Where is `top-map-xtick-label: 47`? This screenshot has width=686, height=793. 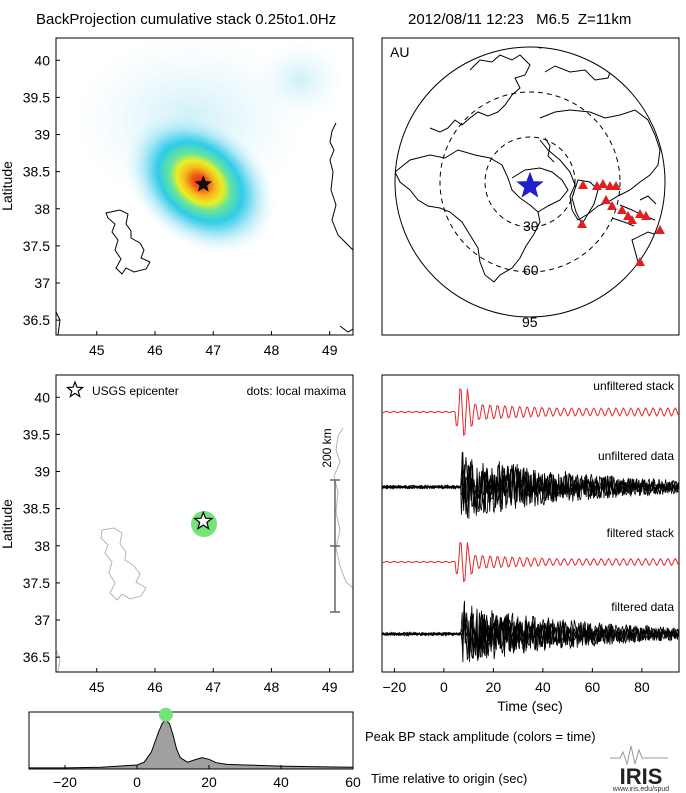
top-map-xtick-label: 47 is located at coordinates (213, 350).